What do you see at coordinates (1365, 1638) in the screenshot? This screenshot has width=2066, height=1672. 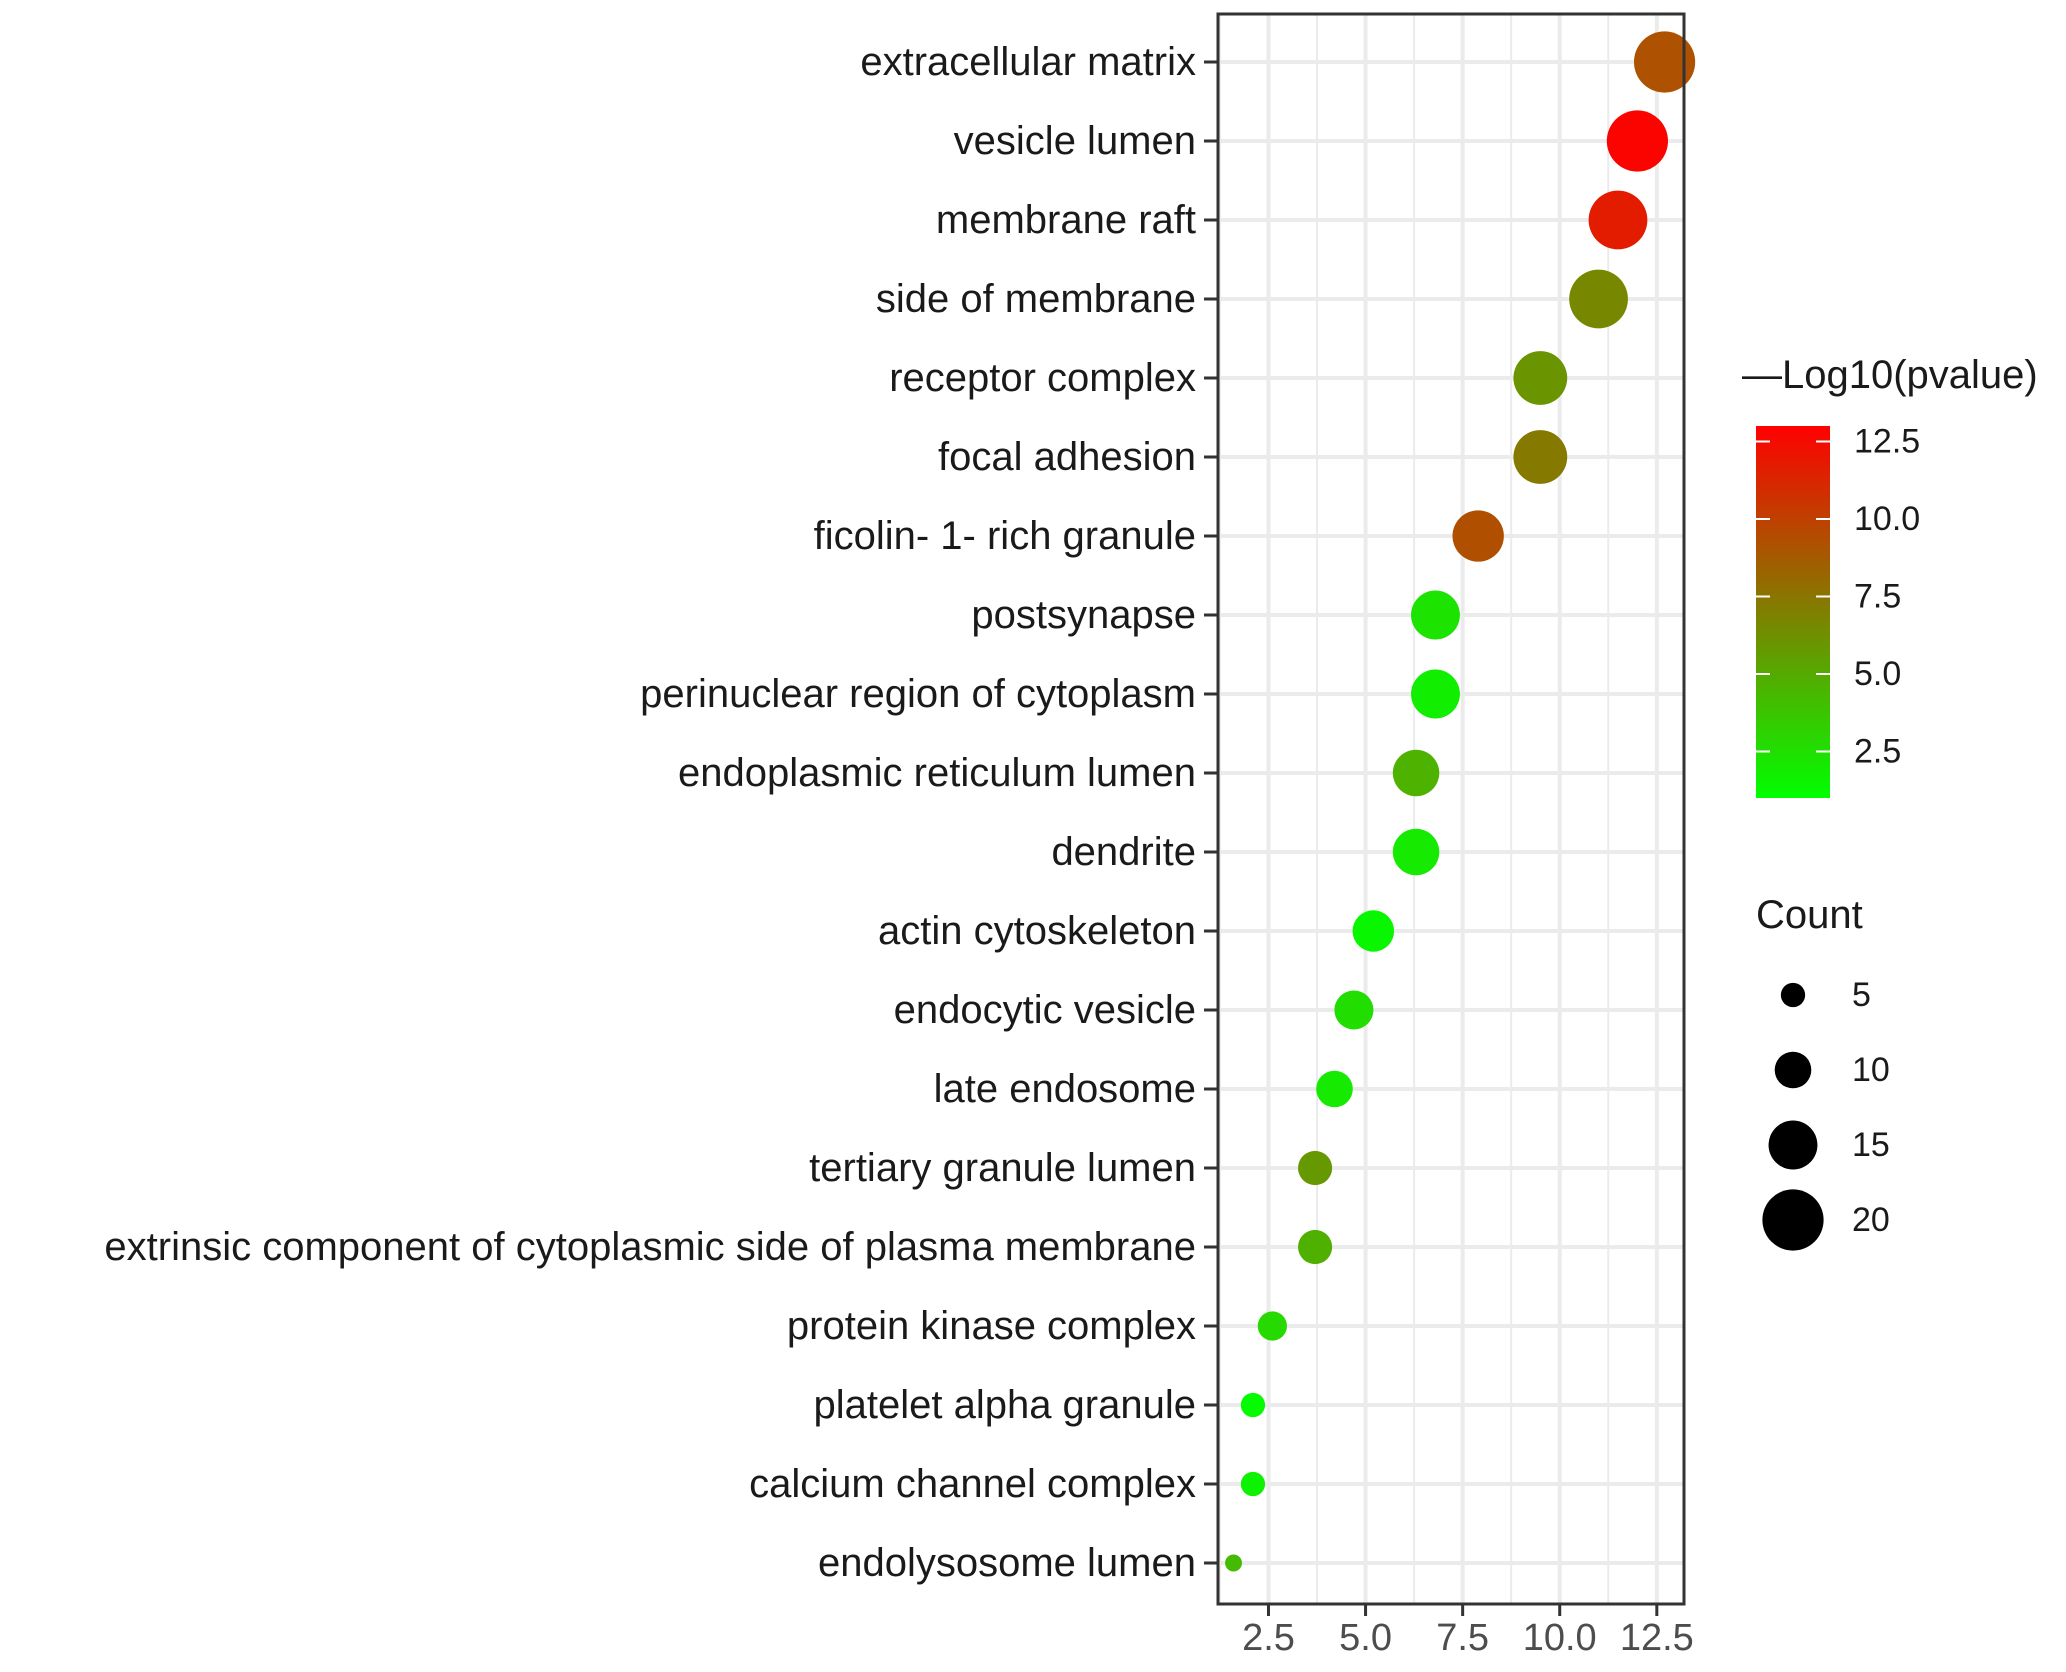 I see `x-tick-label: 5.0` at bounding box center [1365, 1638].